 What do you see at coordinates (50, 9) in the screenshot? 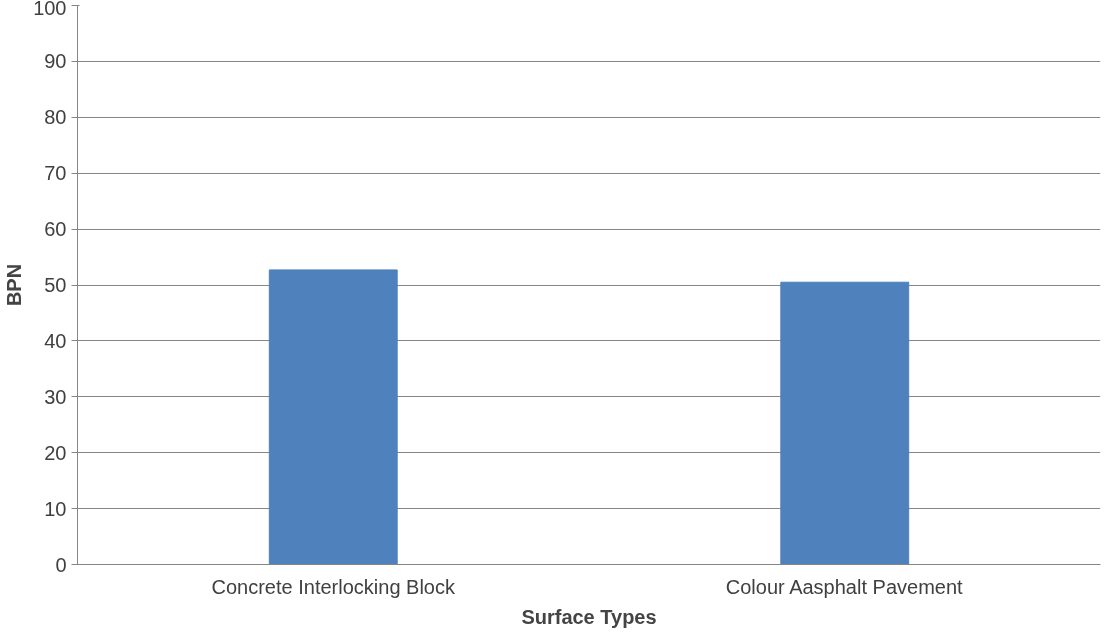
I see `y-tick-label: 100` at bounding box center [50, 9].